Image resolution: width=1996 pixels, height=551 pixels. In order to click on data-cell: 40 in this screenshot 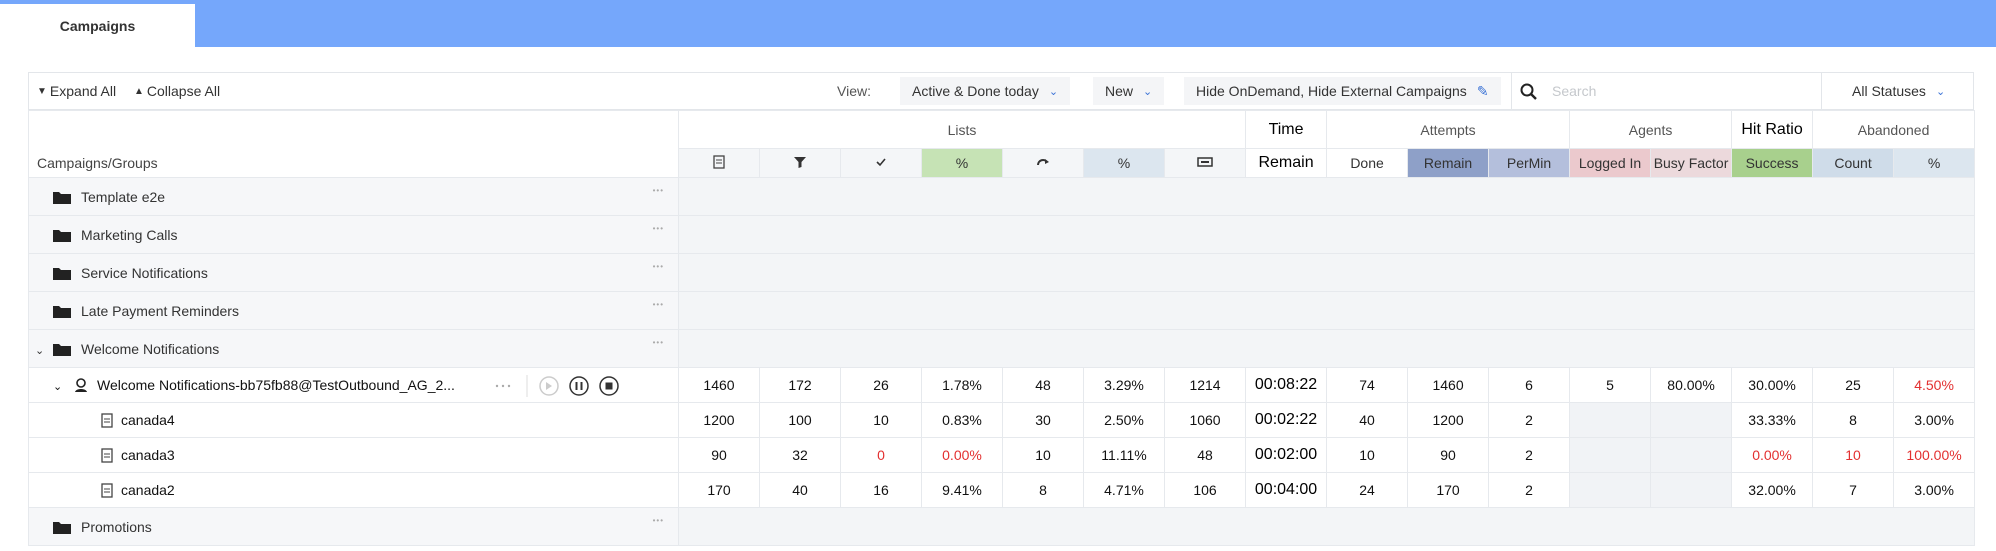, I will do `click(1367, 420)`.